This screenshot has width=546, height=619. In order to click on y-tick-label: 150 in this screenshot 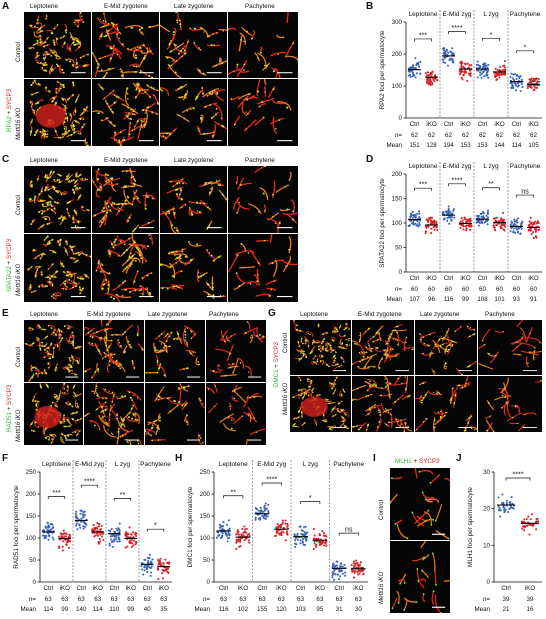, I will do `click(31, 516)`.